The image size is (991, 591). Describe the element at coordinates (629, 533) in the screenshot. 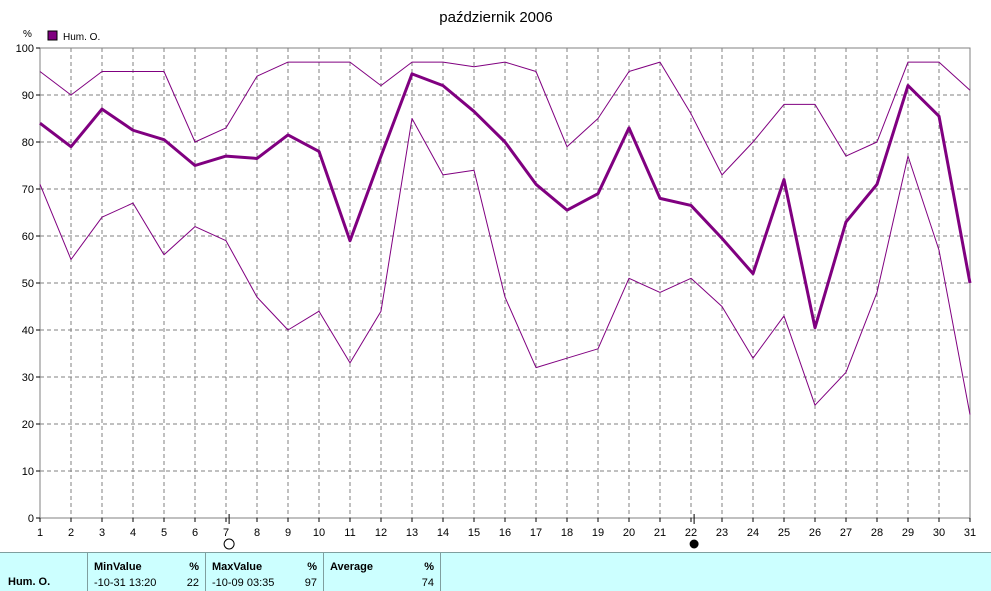

I see `x-tick-label: 20` at that location.